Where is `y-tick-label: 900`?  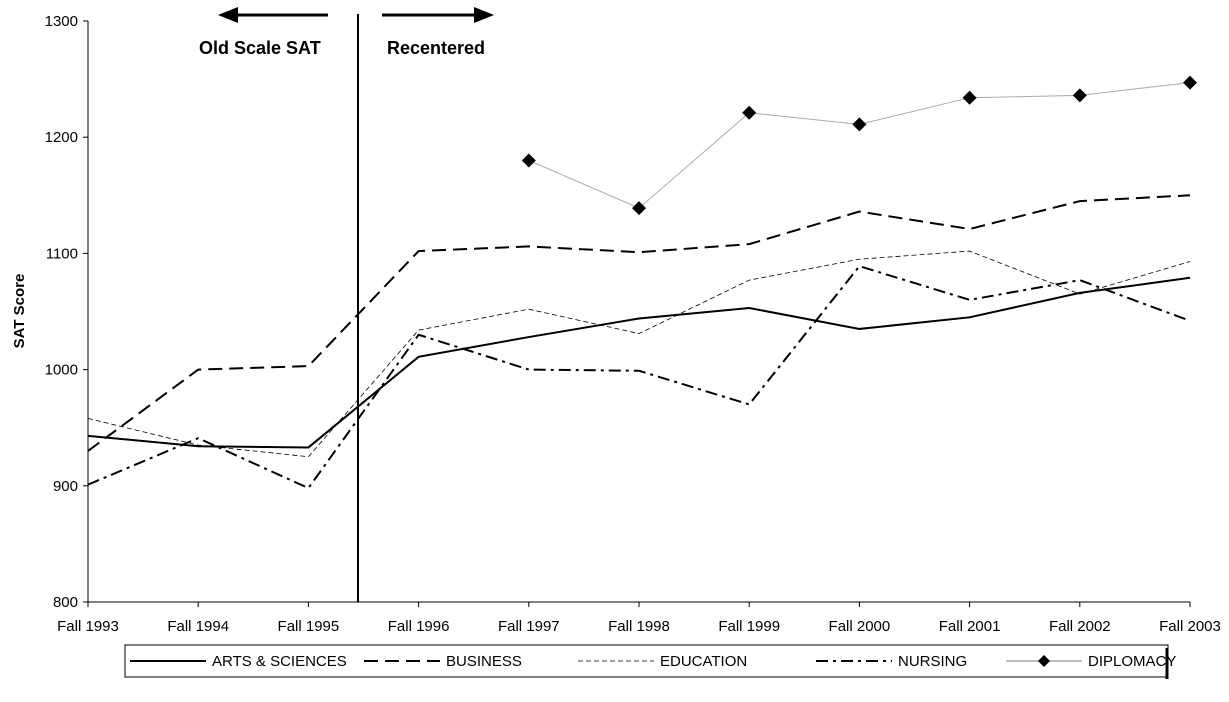
y-tick-label: 900 is located at coordinates (65, 486).